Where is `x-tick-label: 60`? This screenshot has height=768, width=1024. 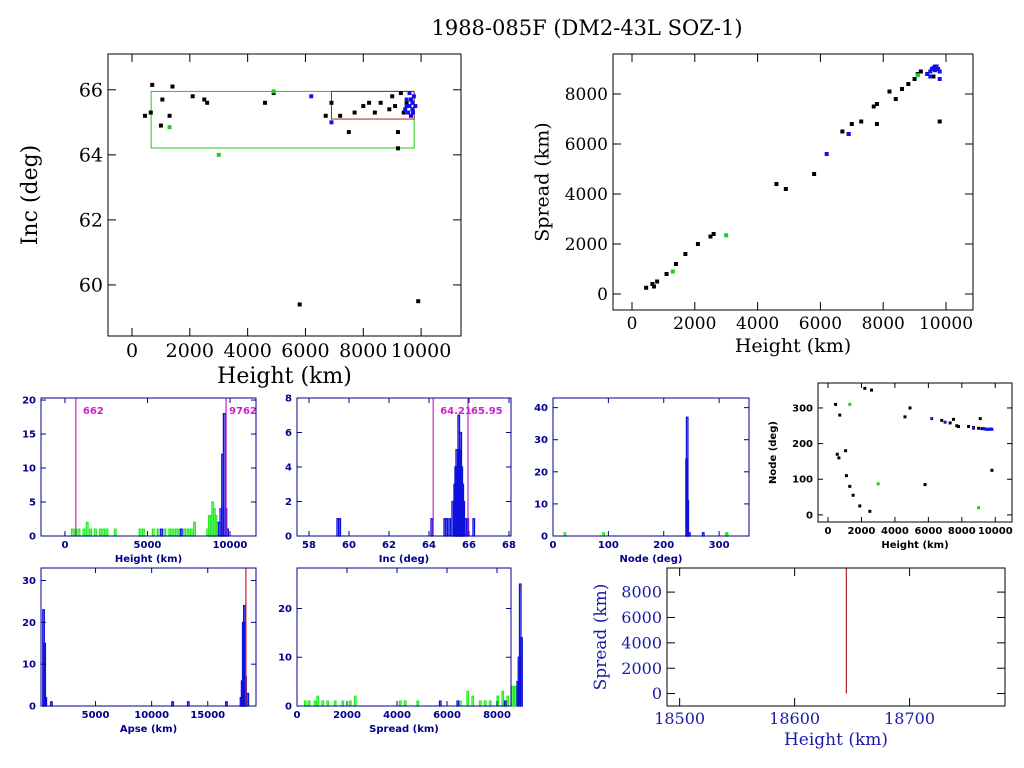
x-tick-label: 60 is located at coordinates (349, 545).